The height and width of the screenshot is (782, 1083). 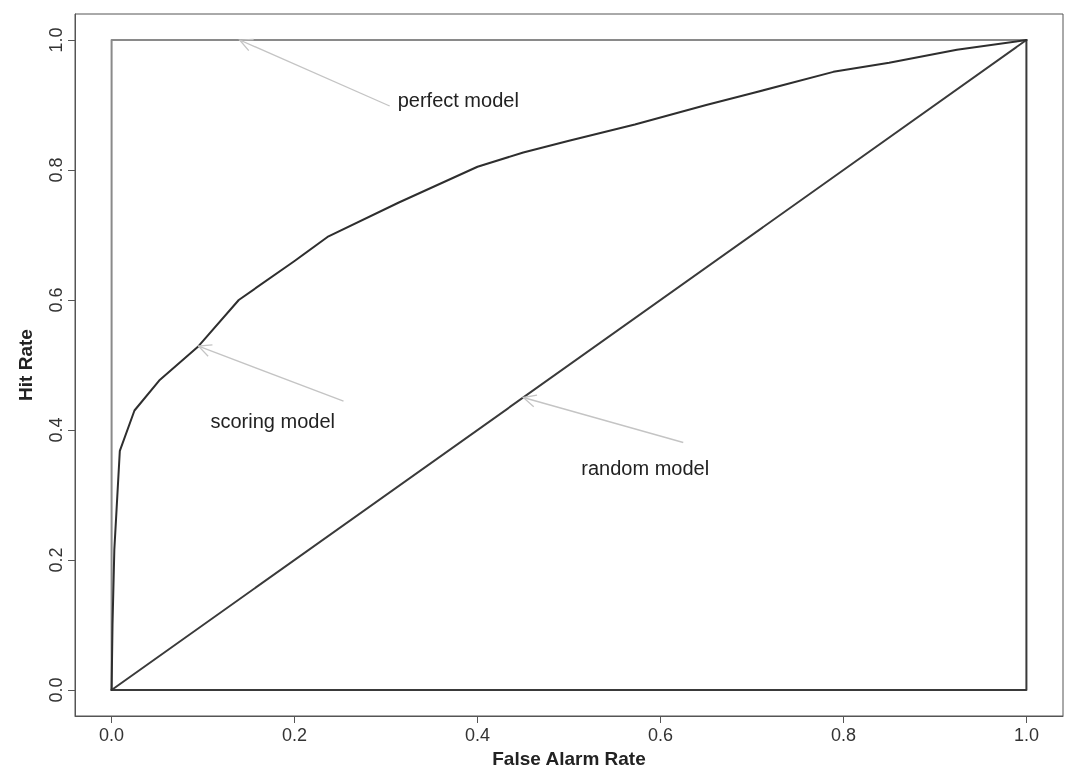 I want to click on x-axis-title: False Alarm Rate, so click(x=569, y=758).